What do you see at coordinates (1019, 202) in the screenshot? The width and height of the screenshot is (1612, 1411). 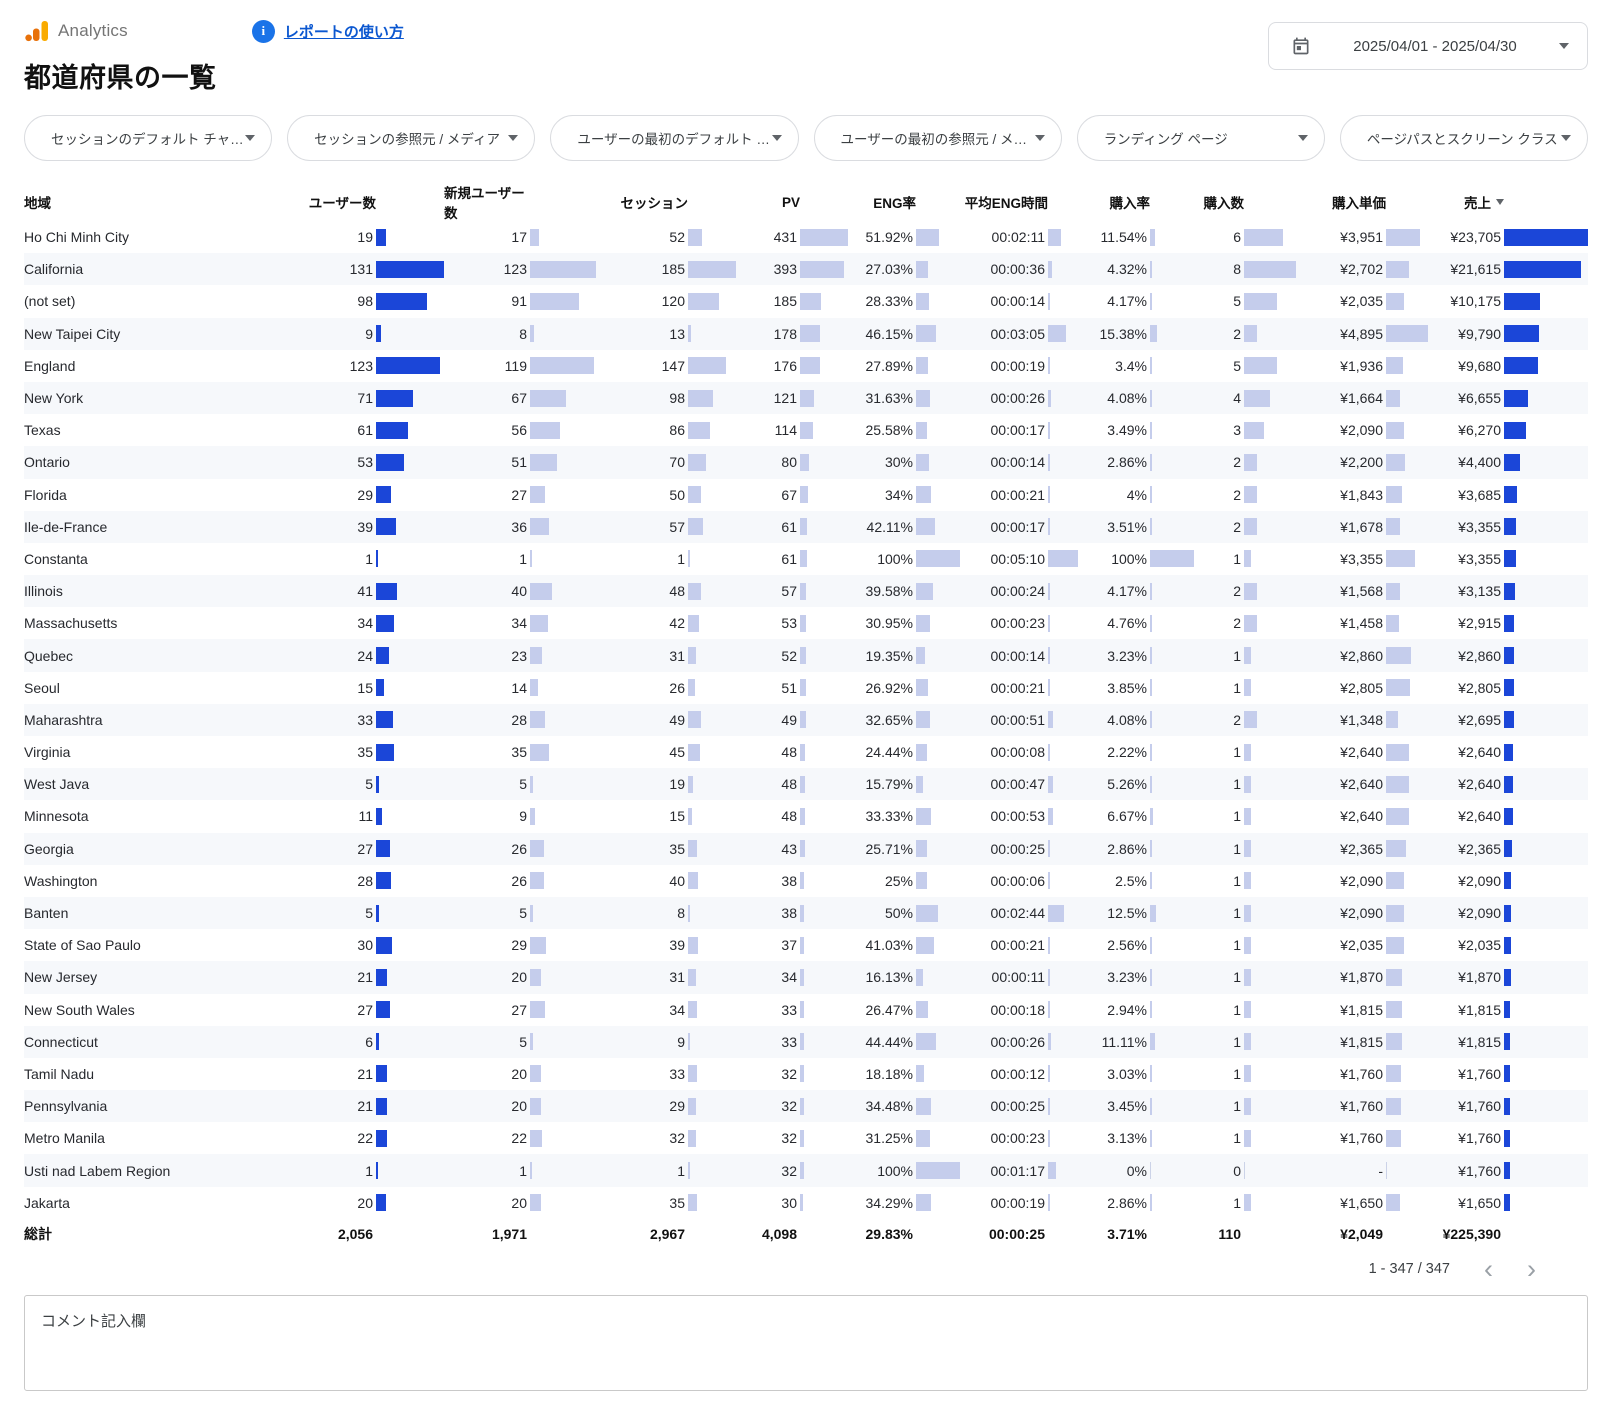 I see `column-header-avg_eng_time: 平均ENG時間` at bounding box center [1019, 202].